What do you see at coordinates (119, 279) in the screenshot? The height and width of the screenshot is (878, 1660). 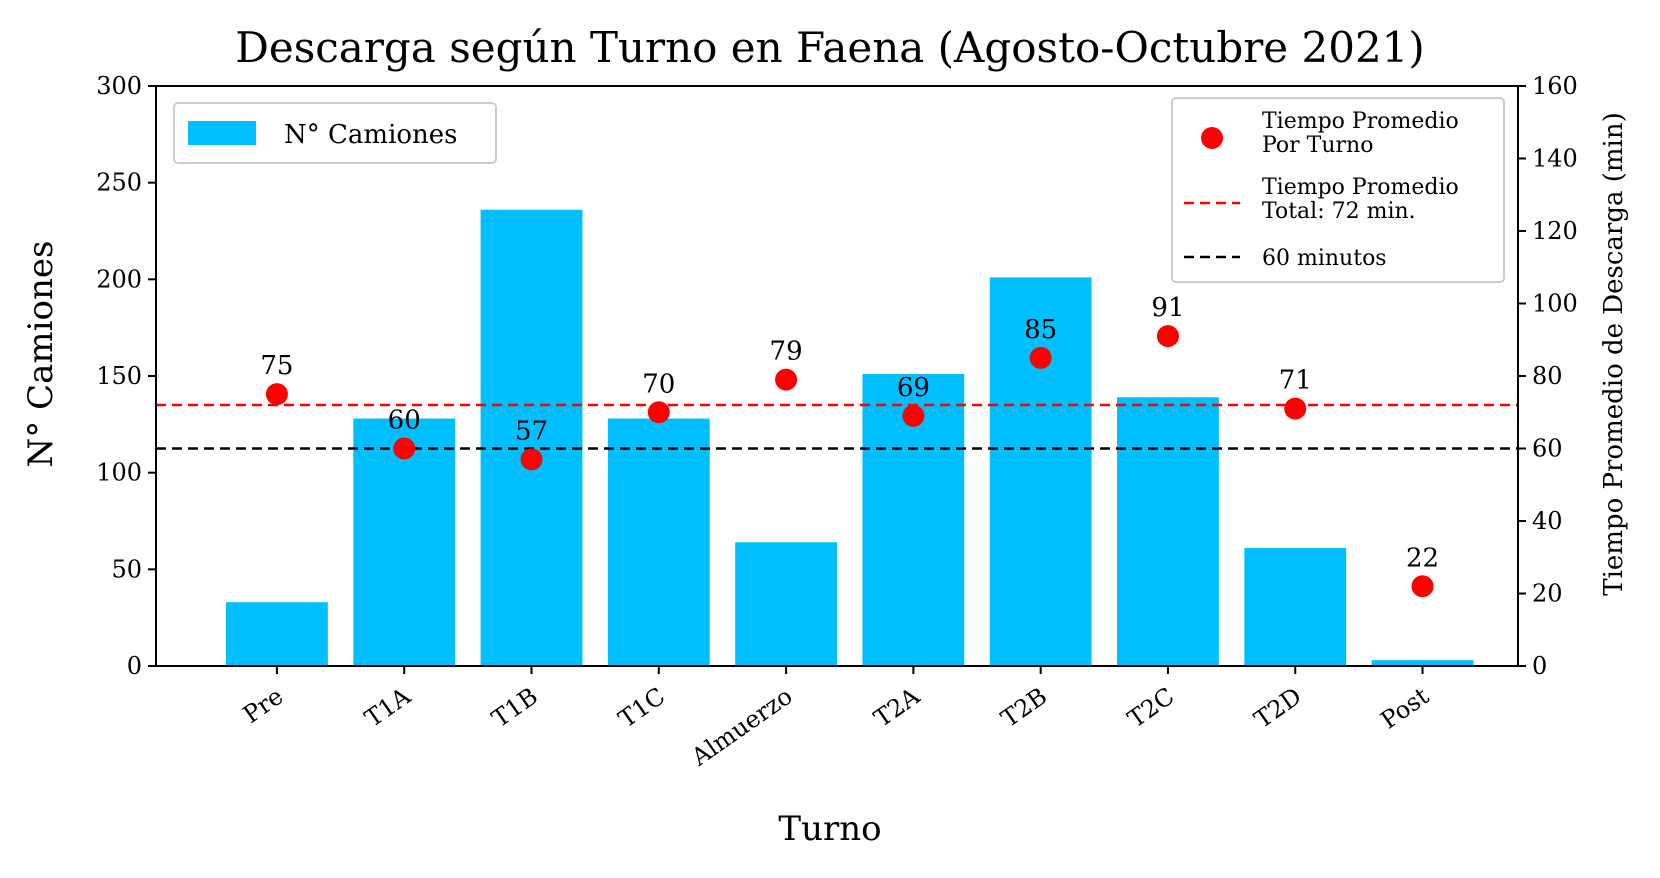 I see `y-tick-label: 200` at bounding box center [119, 279].